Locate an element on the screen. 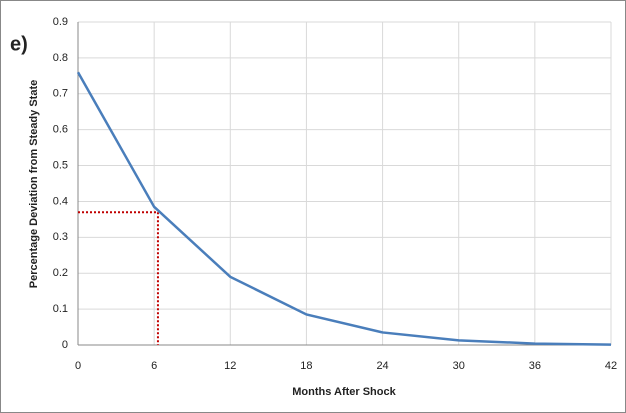 The width and height of the screenshot is (626, 413). y-tick-label: 0.2 is located at coordinates (60, 273).